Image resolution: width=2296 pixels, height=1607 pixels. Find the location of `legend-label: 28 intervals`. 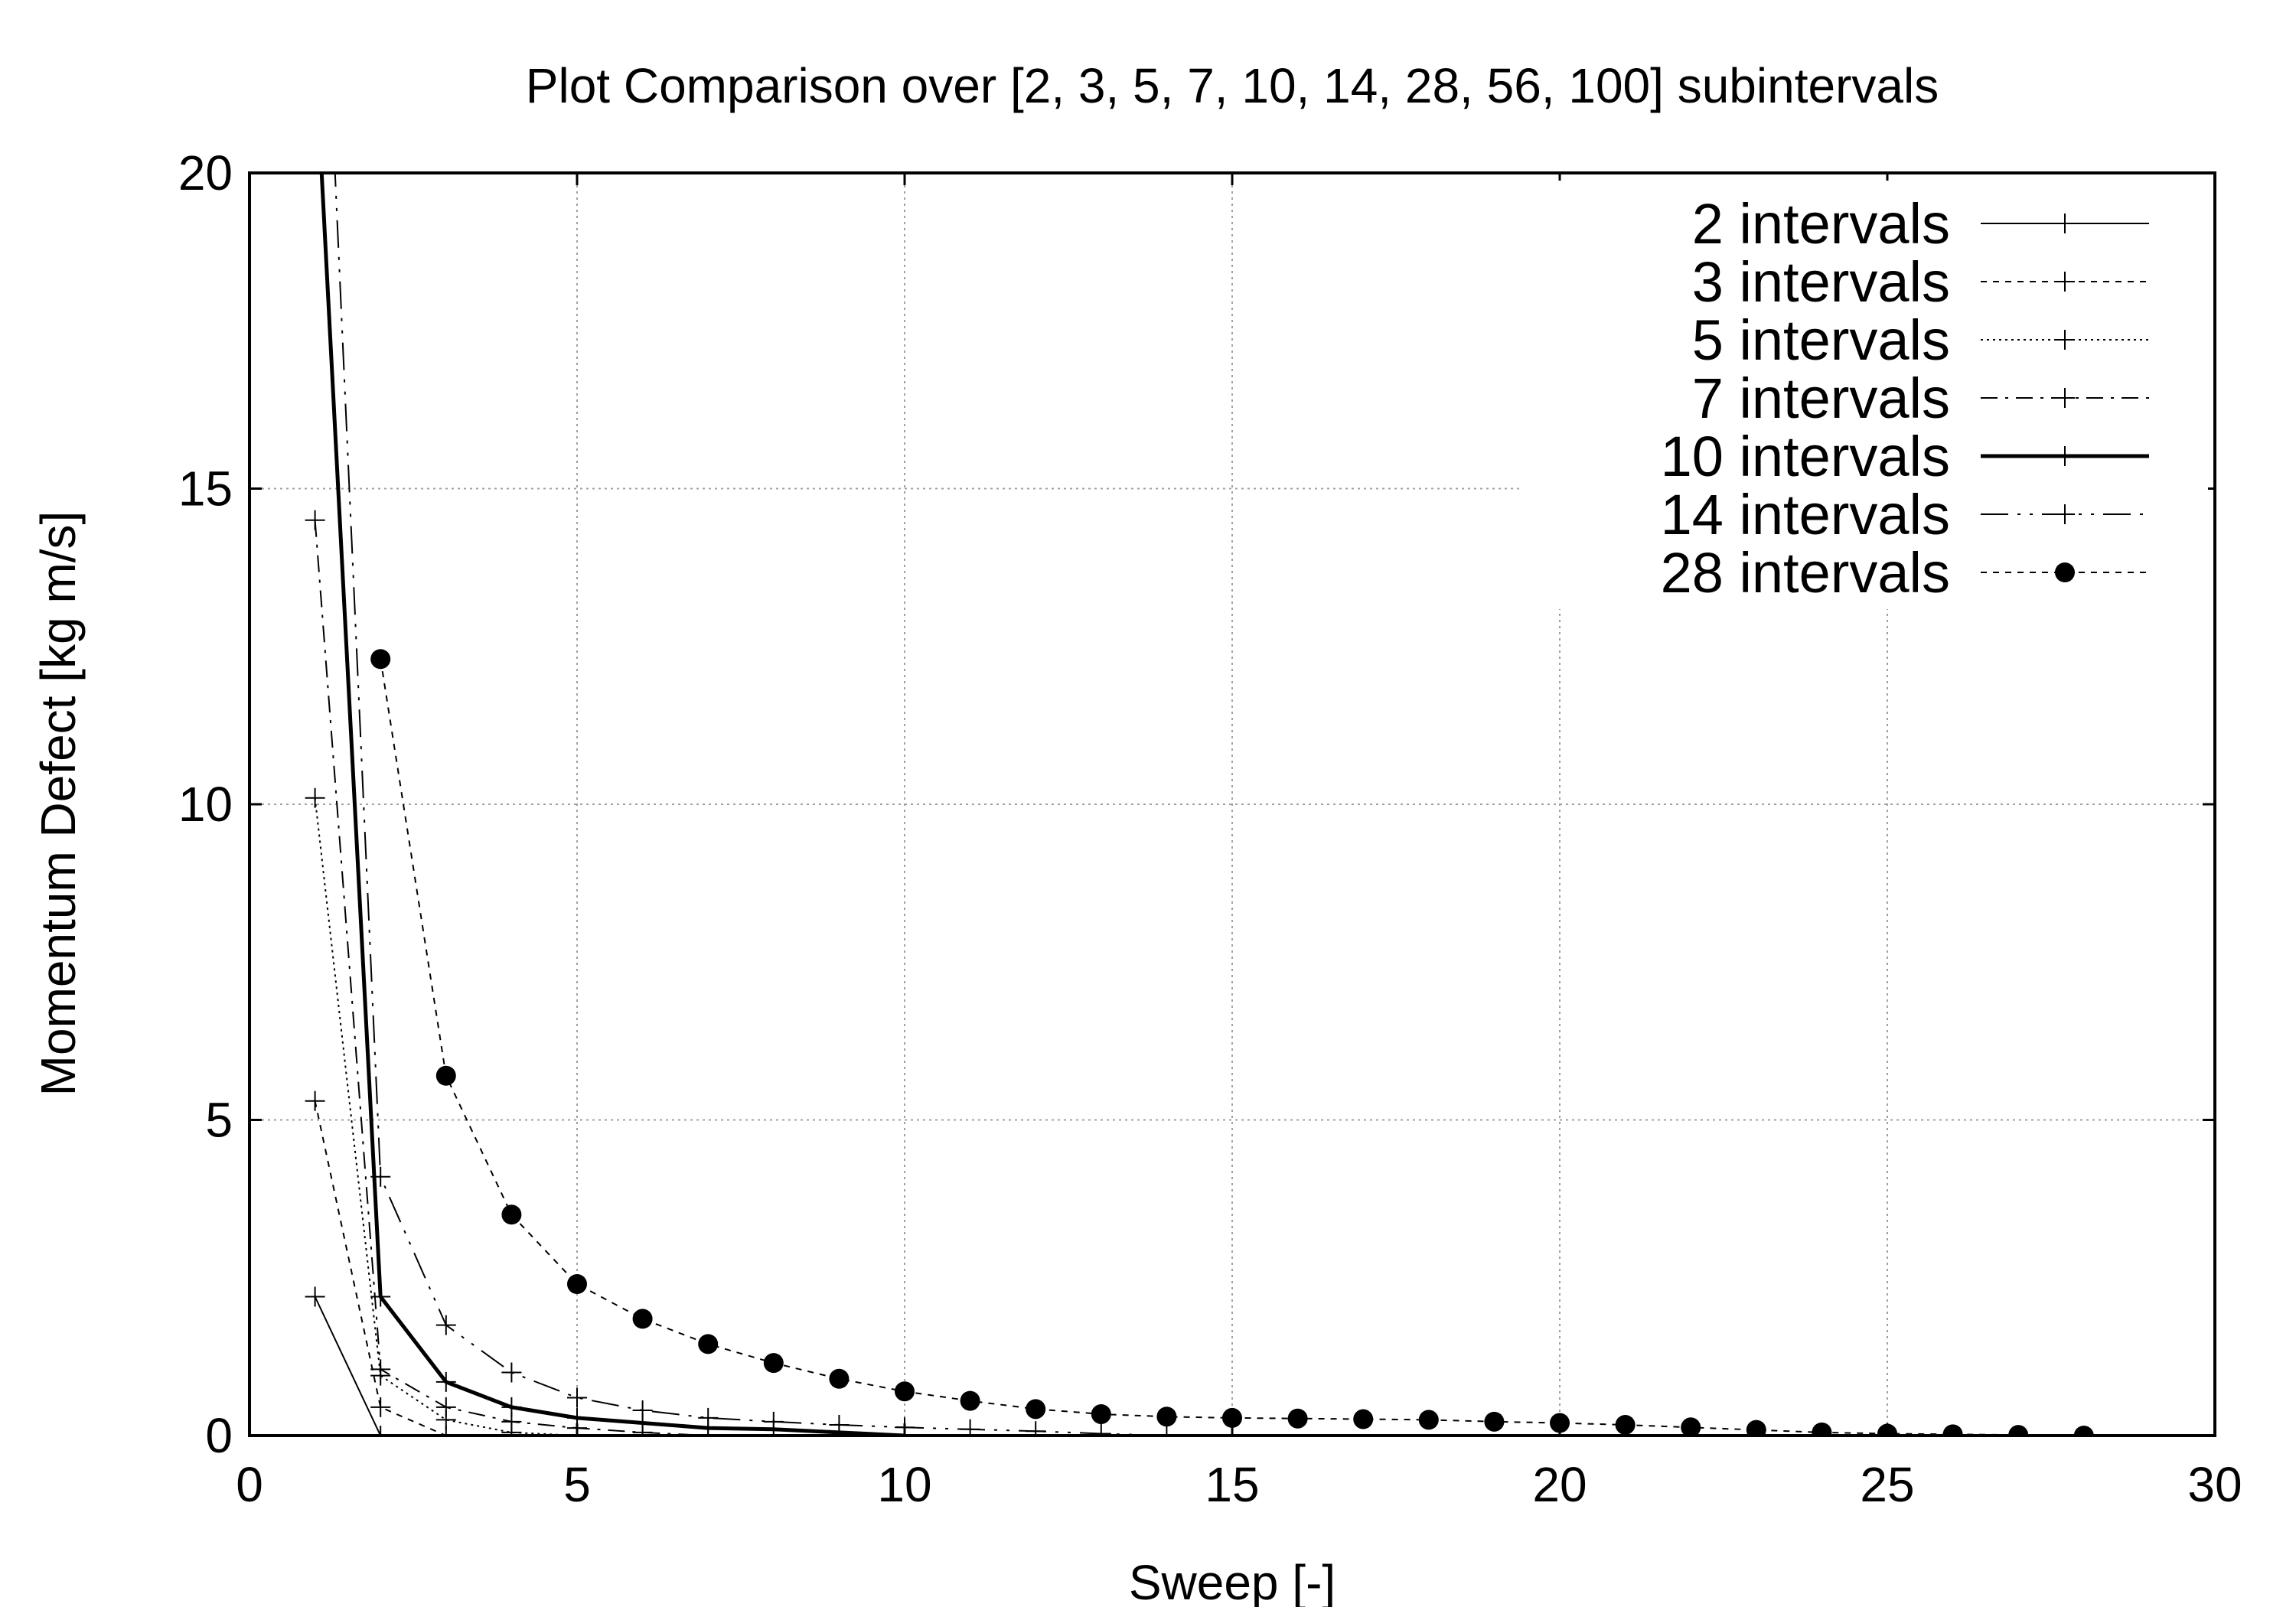

legend-label: 28 intervals is located at coordinates (1805, 573).